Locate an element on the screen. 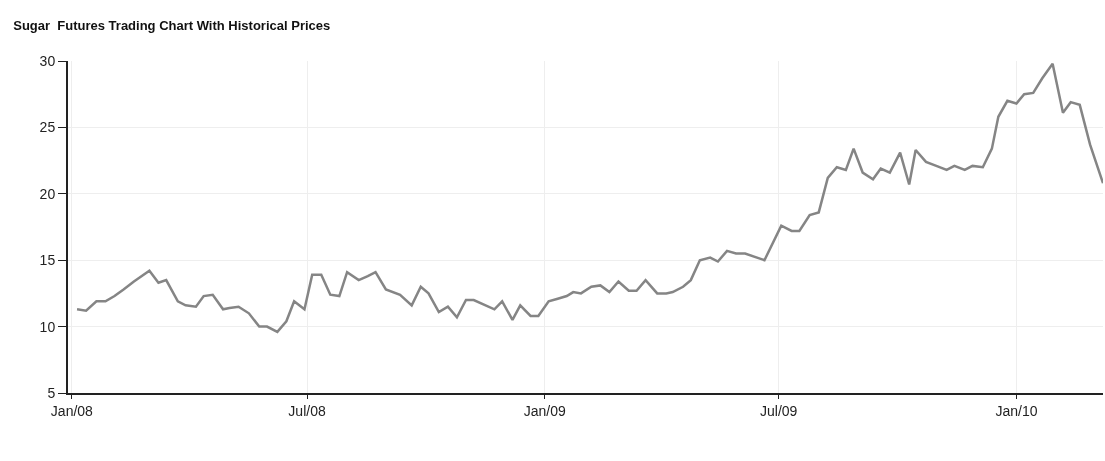 The width and height of the screenshot is (1105, 461). y-tick-label: 30 is located at coordinates (47, 60).